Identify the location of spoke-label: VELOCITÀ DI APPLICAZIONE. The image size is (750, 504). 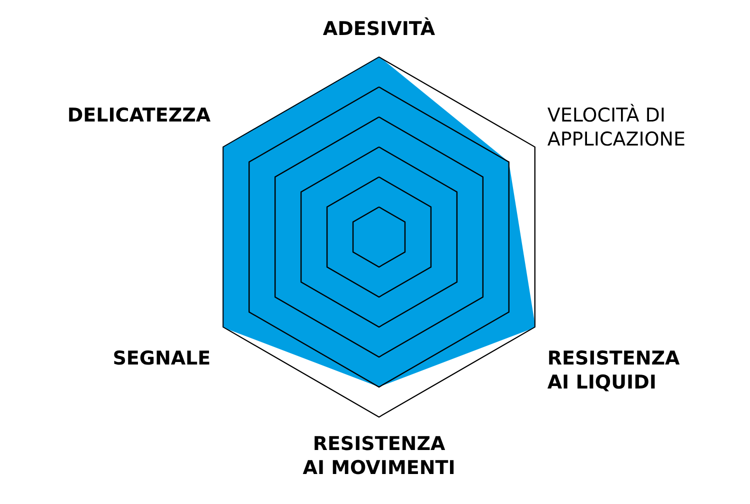
(616, 127).